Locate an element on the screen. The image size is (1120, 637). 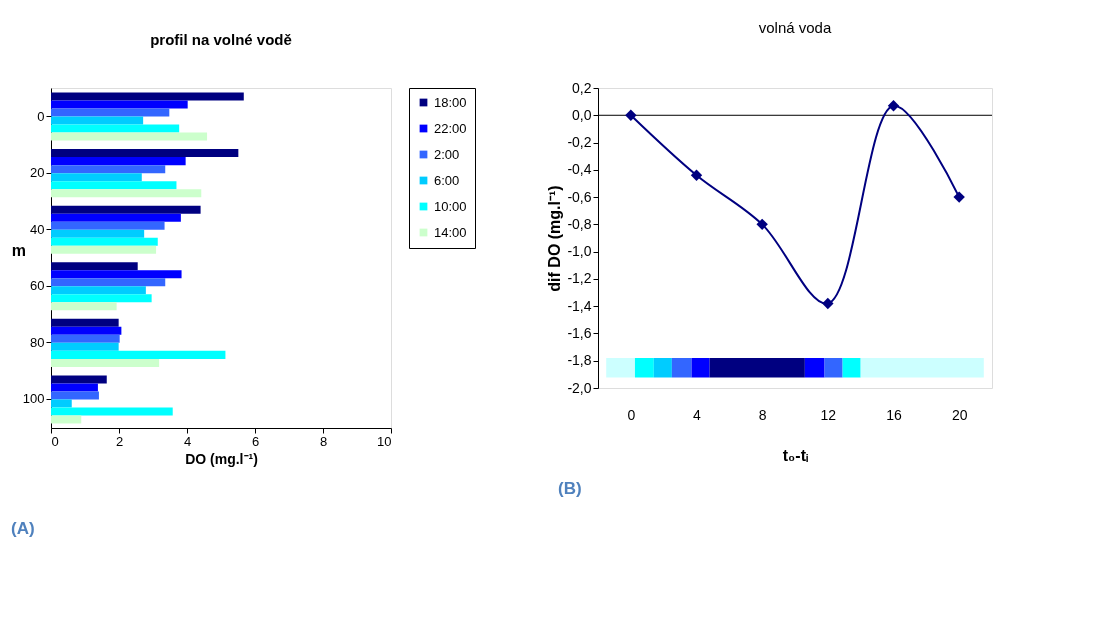
y-tick-label: -1,2 is located at coordinates (579, 278).